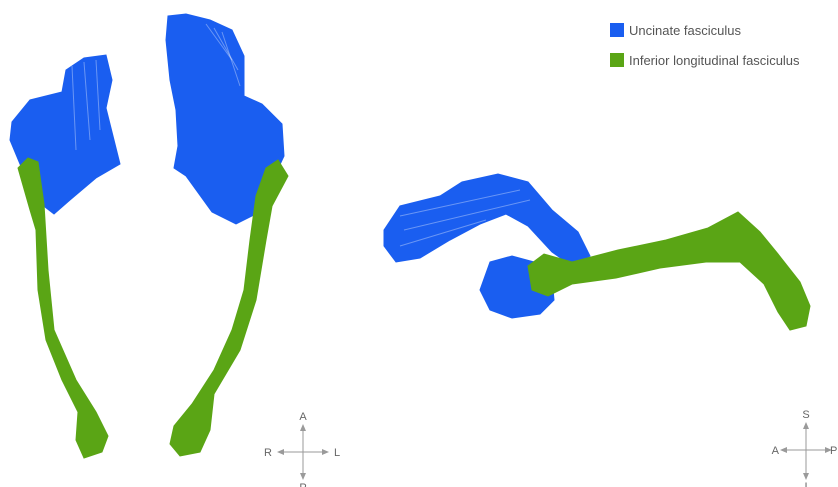  I want to click on compass-axial: A R L P, so click(302, 449).